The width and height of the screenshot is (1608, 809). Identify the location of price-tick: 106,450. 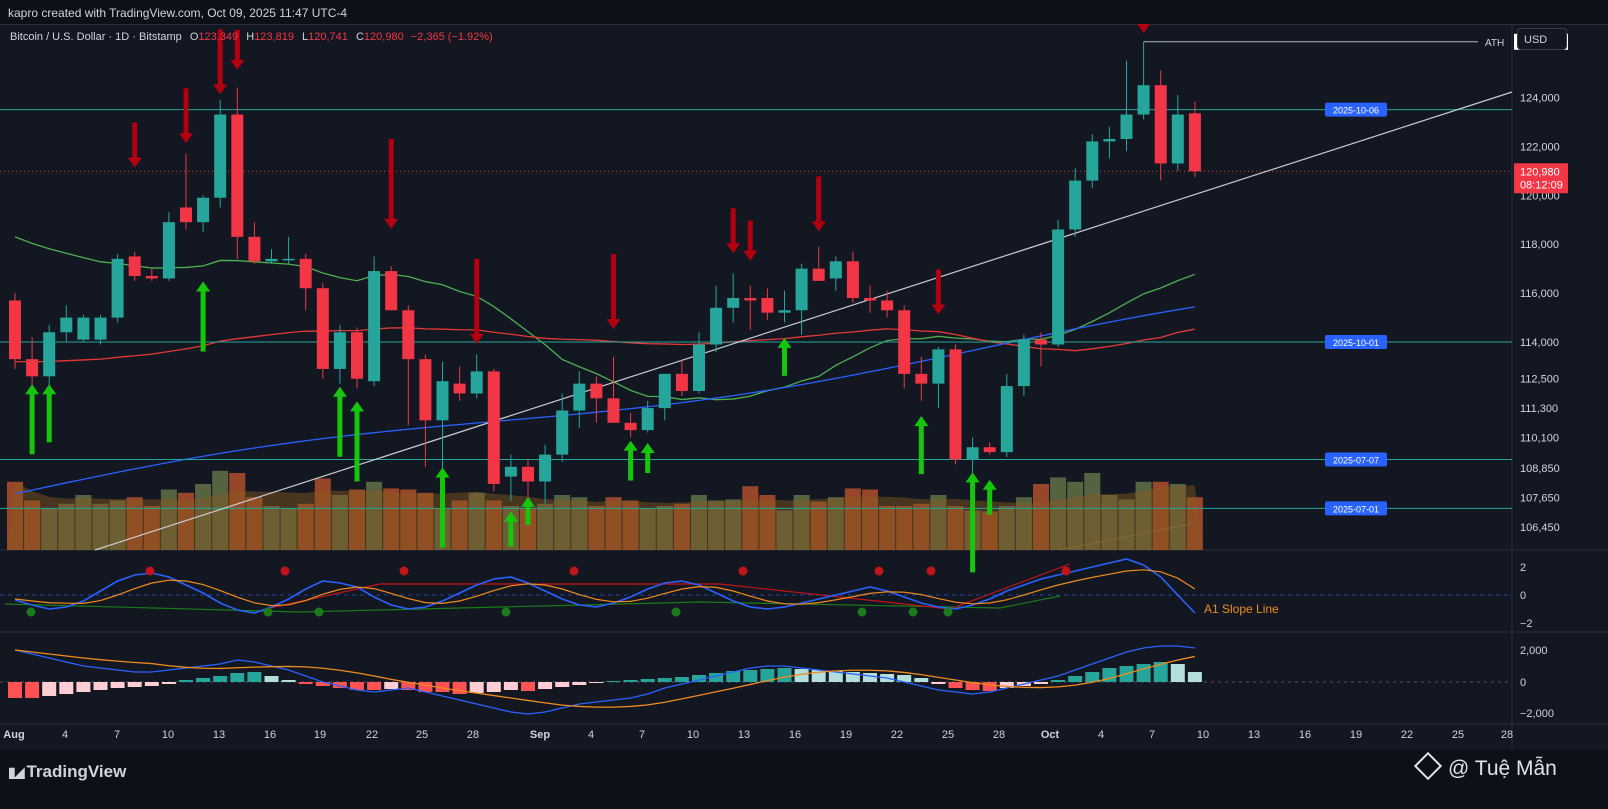
(1540, 528).